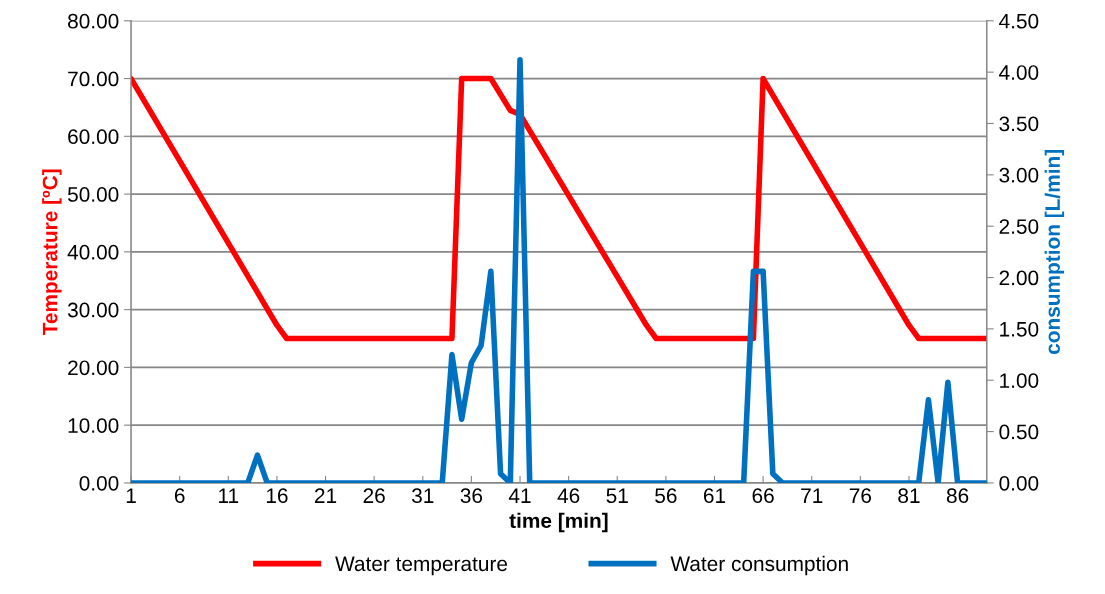 Image resolution: width=1105 pixels, height=594 pixels. What do you see at coordinates (1019, 329) in the screenshot?
I see `y2-tick-label: 1.50` at bounding box center [1019, 329].